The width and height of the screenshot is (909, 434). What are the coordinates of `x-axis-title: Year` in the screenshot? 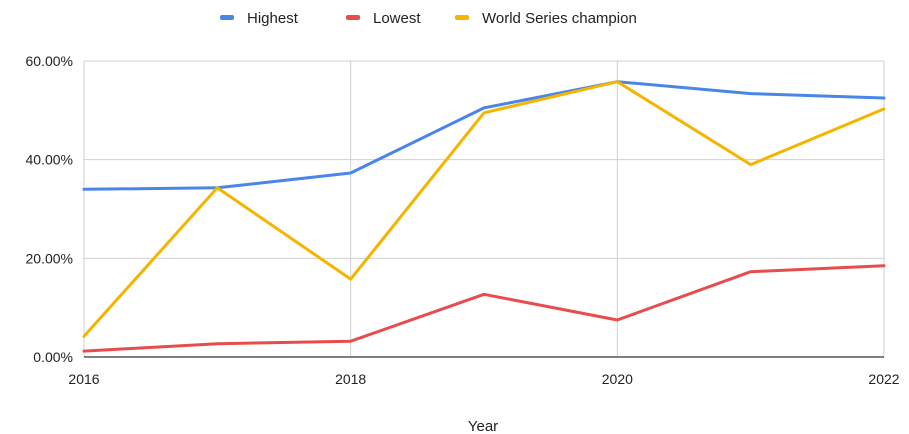 It's located at (483, 426).